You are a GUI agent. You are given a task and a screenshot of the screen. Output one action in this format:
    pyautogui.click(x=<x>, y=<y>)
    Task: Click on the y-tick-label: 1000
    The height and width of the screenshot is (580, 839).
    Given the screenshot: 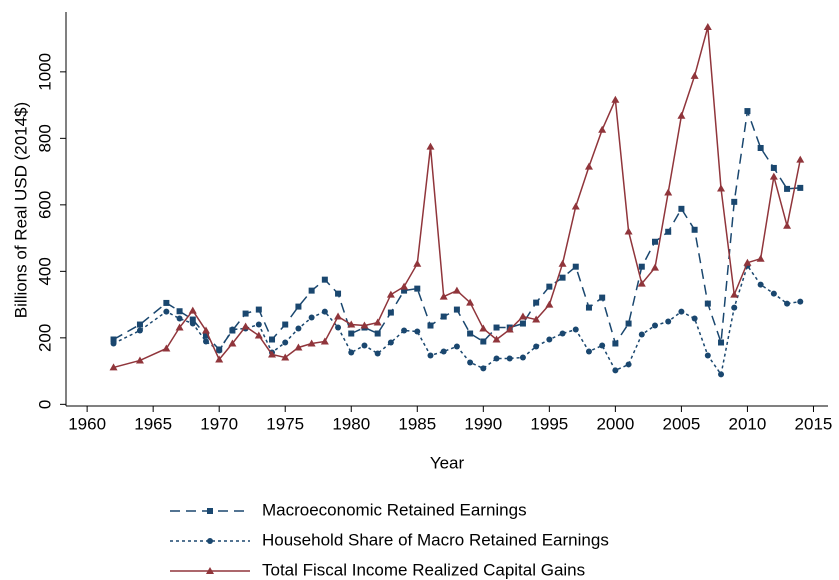 What is the action you would take?
    pyautogui.click(x=44, y=72)
    